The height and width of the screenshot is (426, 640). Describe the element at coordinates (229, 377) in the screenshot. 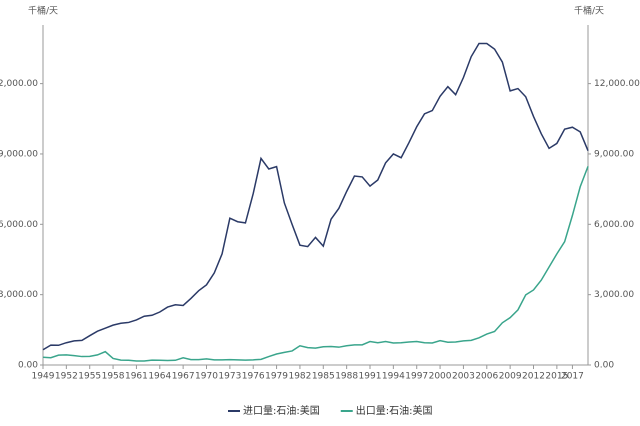

I see `x-tick-label: 1973` at that location.